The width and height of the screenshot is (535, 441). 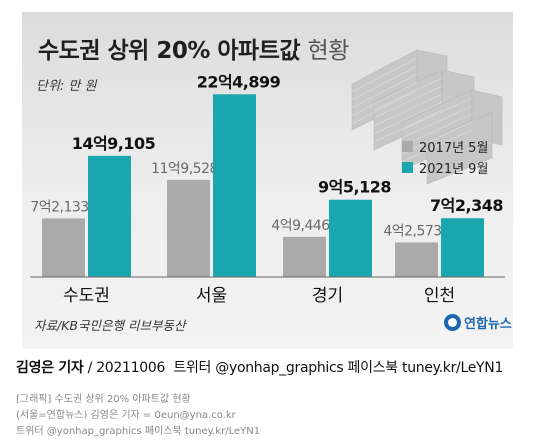 I want to click on legend-label-2017: 2017년 5월, so click(x=454, y=148).